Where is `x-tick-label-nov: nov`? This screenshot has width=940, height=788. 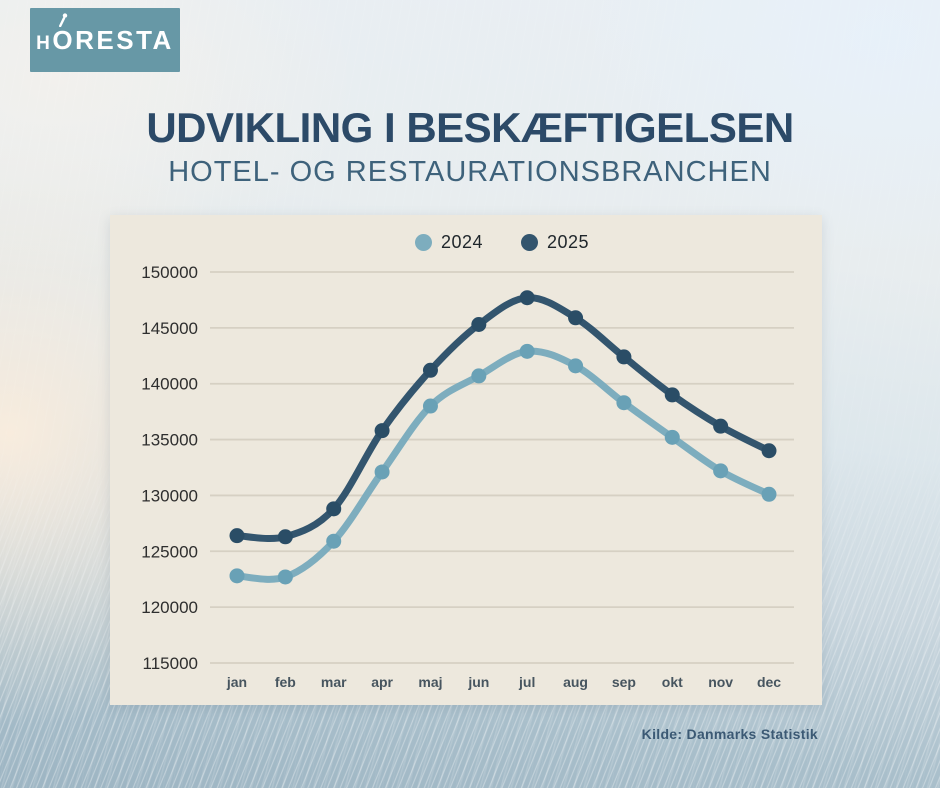
x-tick-label-nov: nov is located at coordinates (720, 682).